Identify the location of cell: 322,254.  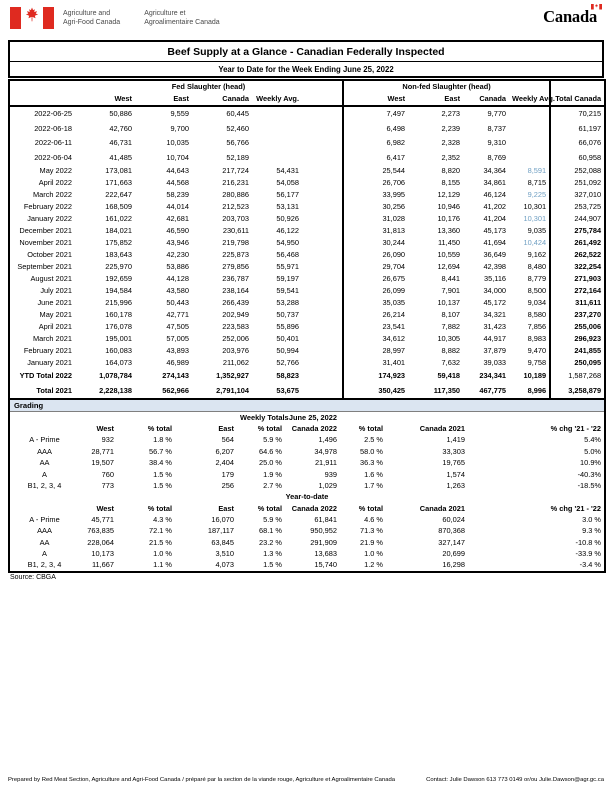
(577, 267).